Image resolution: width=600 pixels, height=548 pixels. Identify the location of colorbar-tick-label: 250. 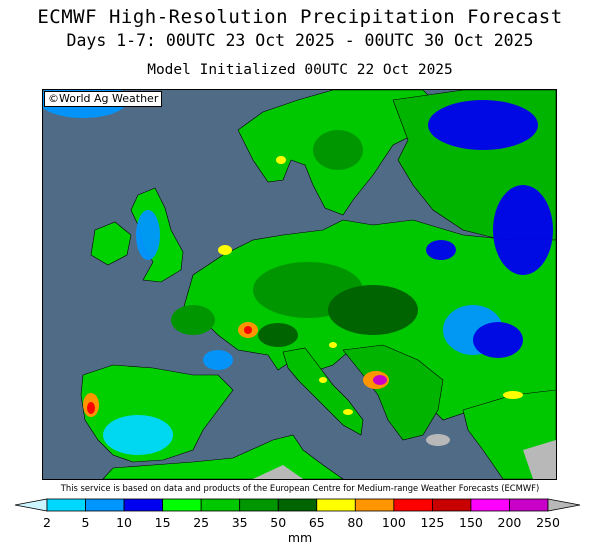
(548, 522).